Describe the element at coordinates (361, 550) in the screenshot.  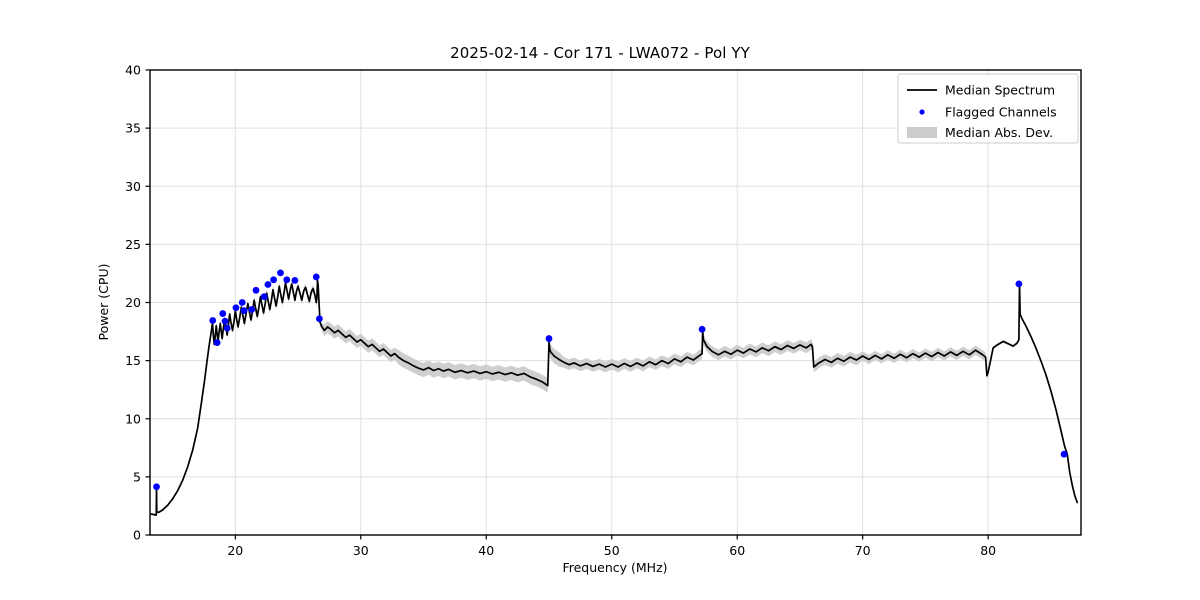
I see `x-tick-label: 30` at that location.